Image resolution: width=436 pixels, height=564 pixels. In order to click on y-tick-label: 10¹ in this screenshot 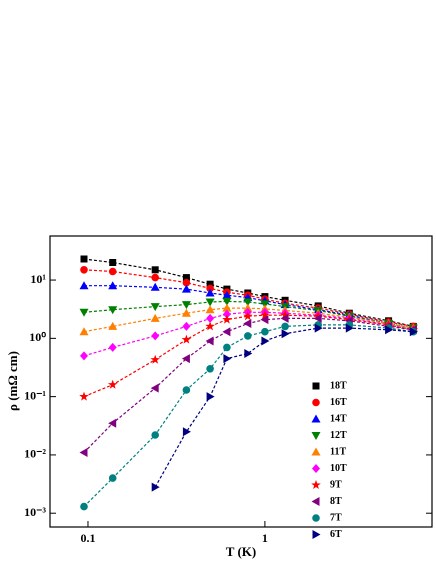, I will do `click(38, 279)`.